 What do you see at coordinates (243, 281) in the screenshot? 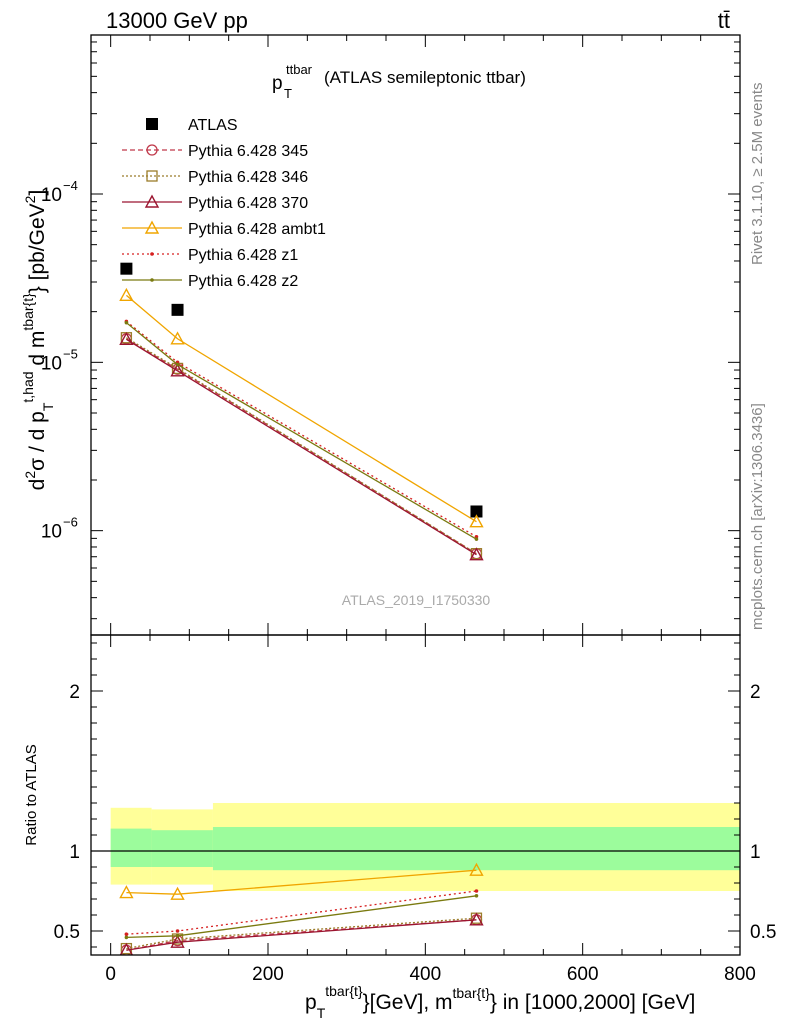
I see `legend-label-z2: Pythia 6.428 z2` at bounding box center [243, 281].